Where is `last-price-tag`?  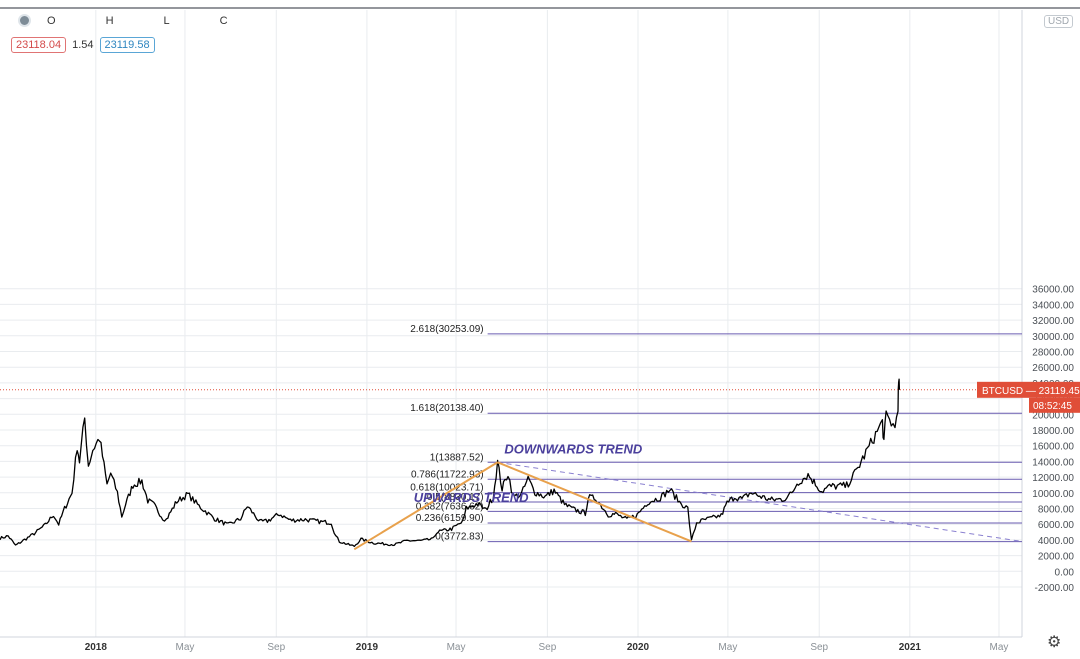 last-price-tag is located at coordinates (1028, 389).